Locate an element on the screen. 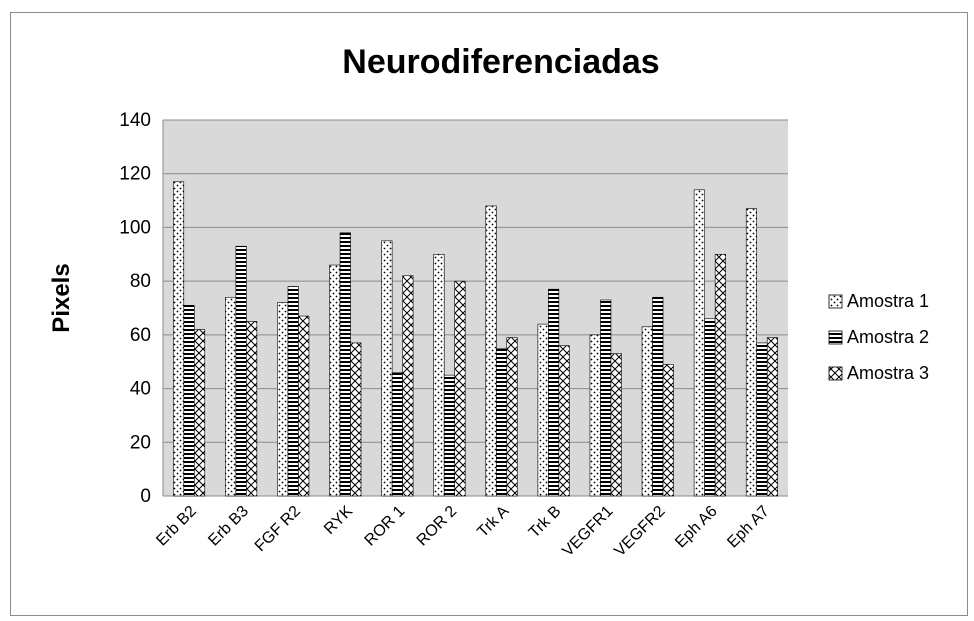 This screenshot has height=621, width=974. bar-amostra-3-ryk is located at coordinates (356, 419).